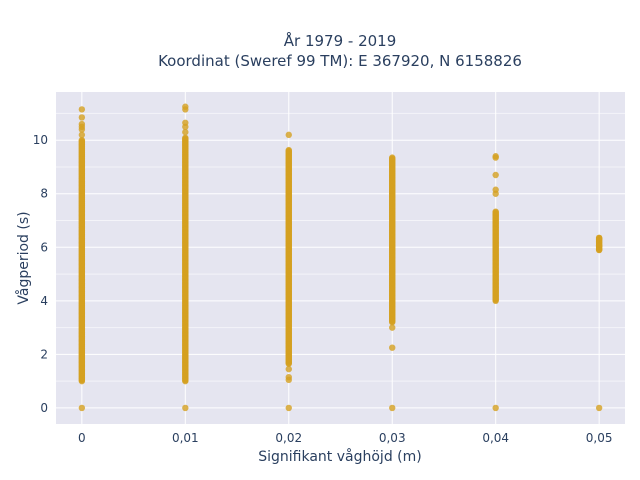 This screenshot has height=480, width=640. Describe the element at coordinates (392, 438) in the screenshot. I see `x-tick-label: 0,03` at that location.